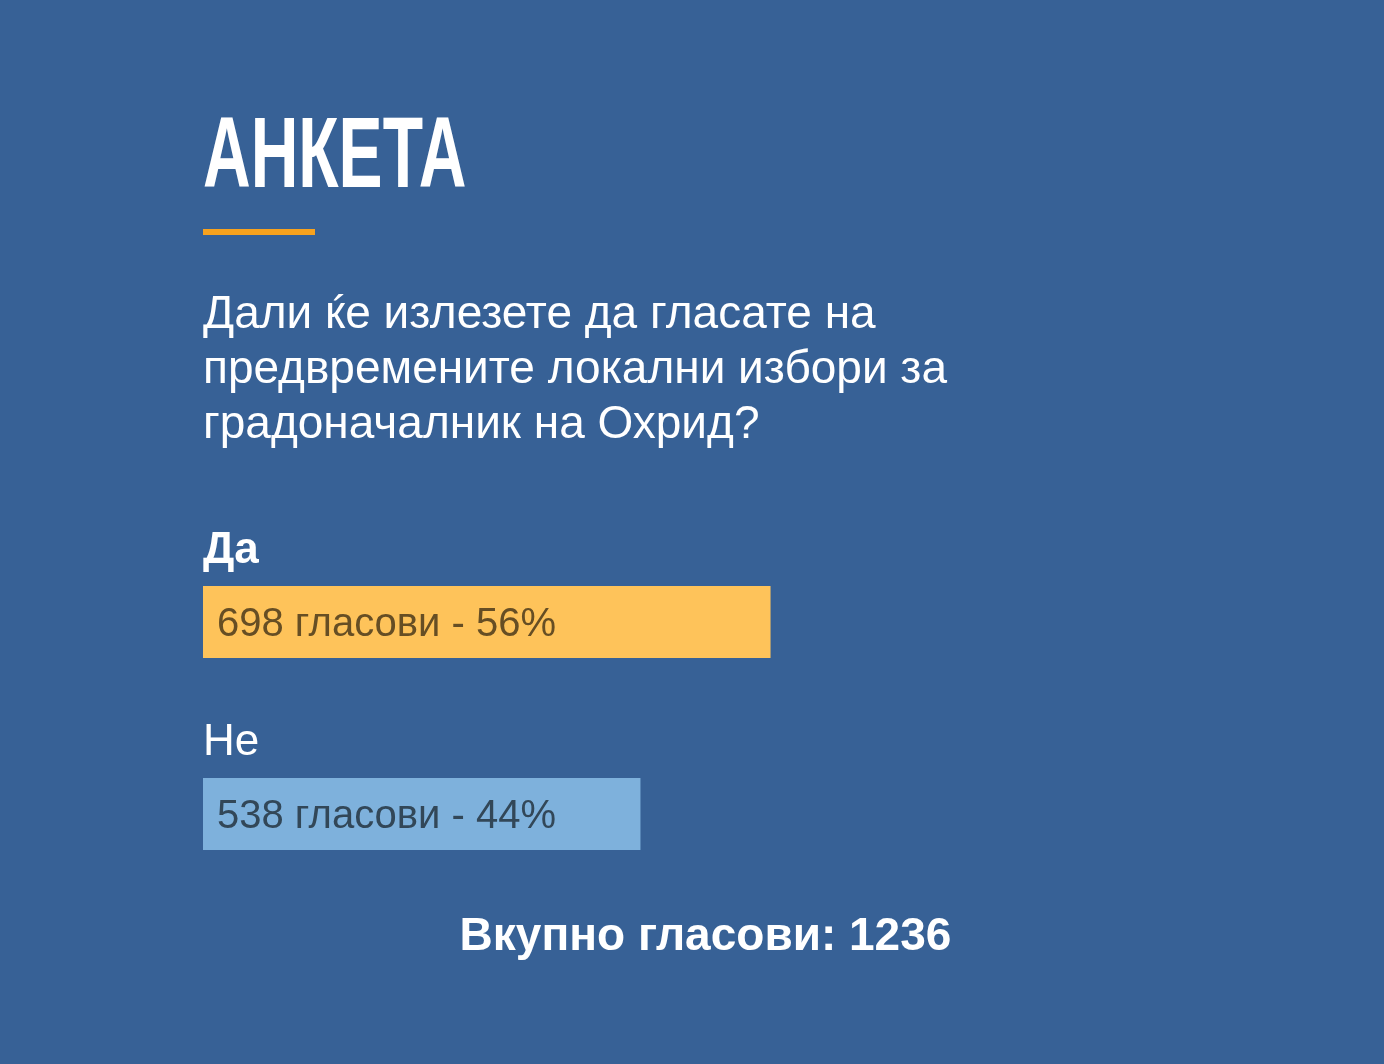 The width and height of the screenshot is (1384, 1064). I want to click on data-label: 538 гласови - 44%, so click(387, 814).